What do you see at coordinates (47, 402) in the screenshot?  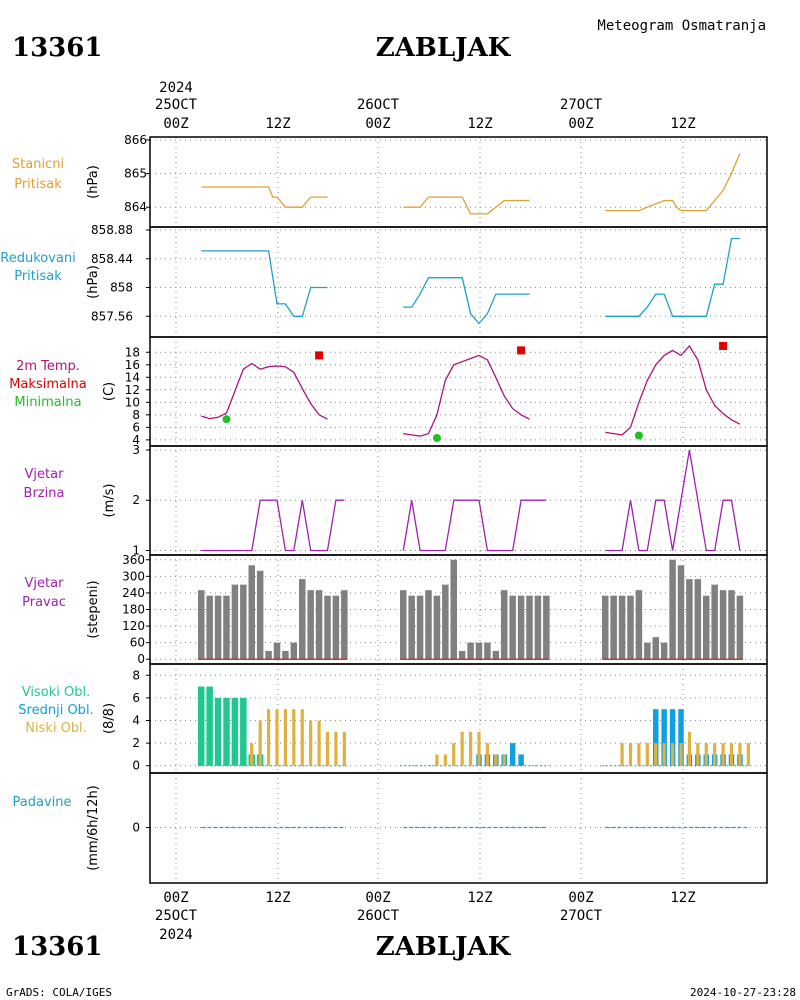 I see `temperature-label-3: Minimalna` at bounding box center [47, 402].